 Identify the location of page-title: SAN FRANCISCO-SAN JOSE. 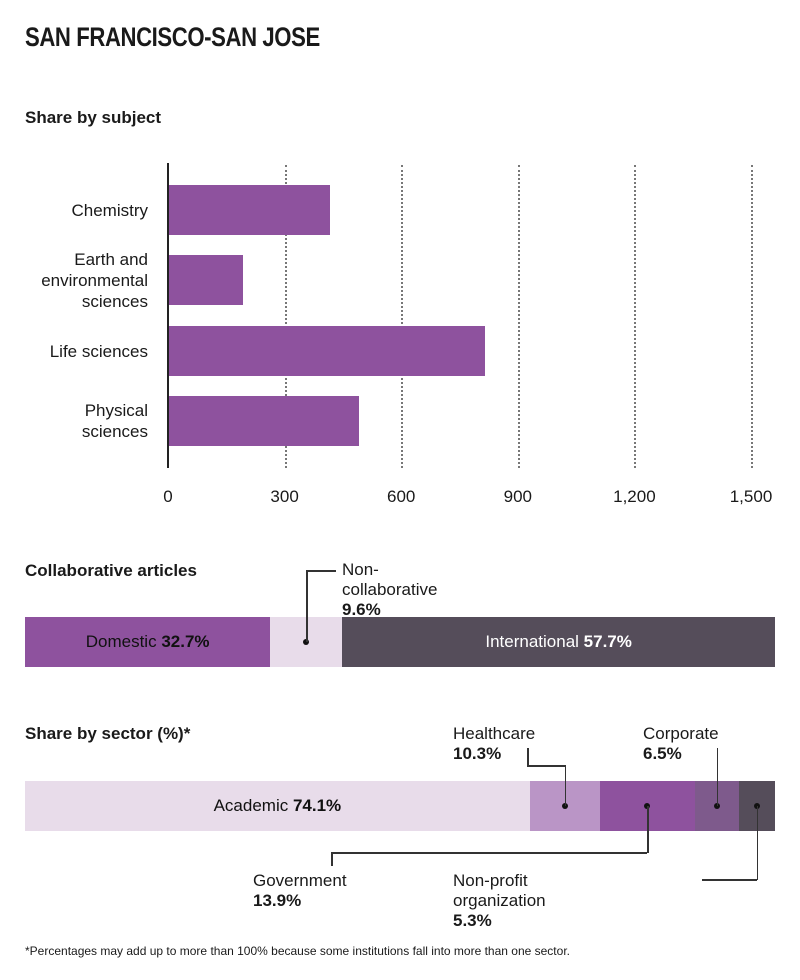
(172, 37).